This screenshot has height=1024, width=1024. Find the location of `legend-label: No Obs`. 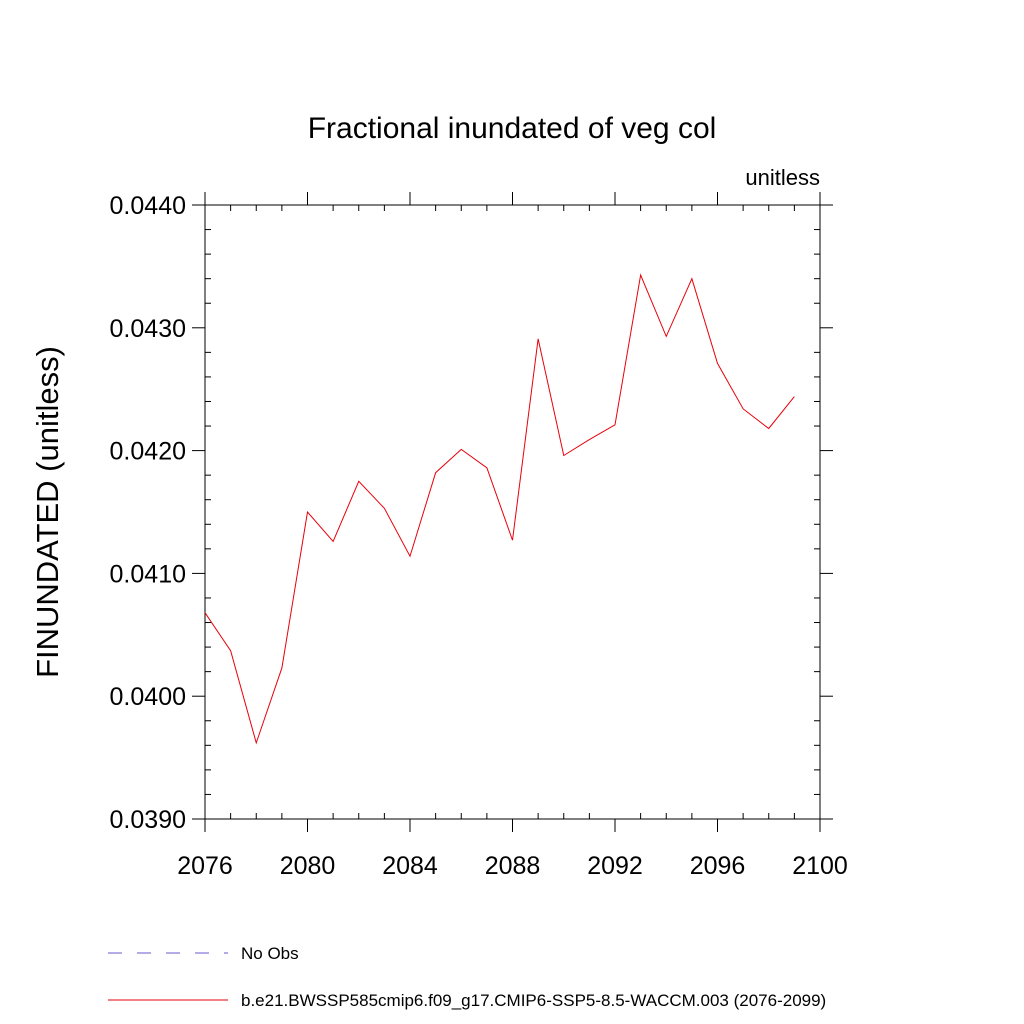

legend-label: No Obs is located at coordinates (270, 953).